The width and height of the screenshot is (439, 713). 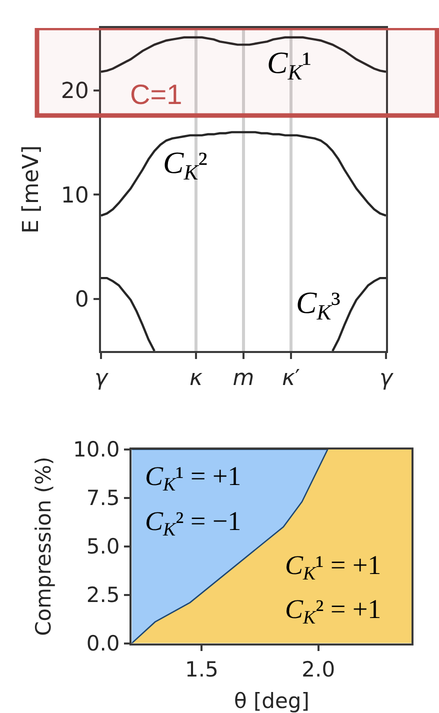 What do you see at coordinates (96, 450) in the screenshot?
I see `y-tick-label: 10.0` at bounding box center [96, 450].